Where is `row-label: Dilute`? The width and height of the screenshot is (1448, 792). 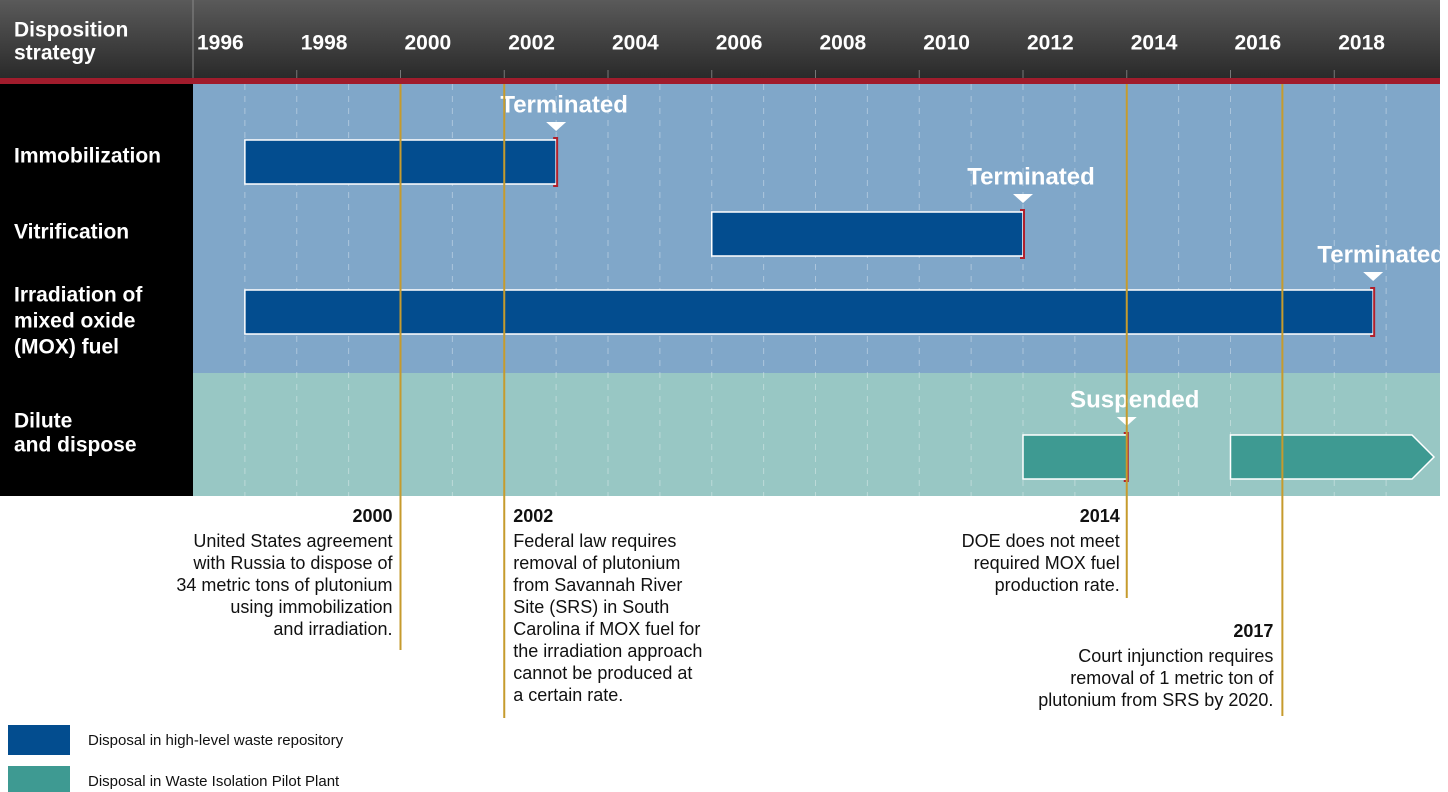
row-label: Dilute is located at coordinates (43, 421).